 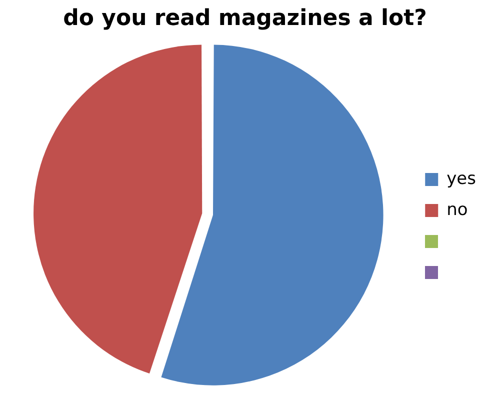 What do you see at coordinates (461, 178) in the screenshot?
I see `legend-label: yes` at bounding box center [461, 178].